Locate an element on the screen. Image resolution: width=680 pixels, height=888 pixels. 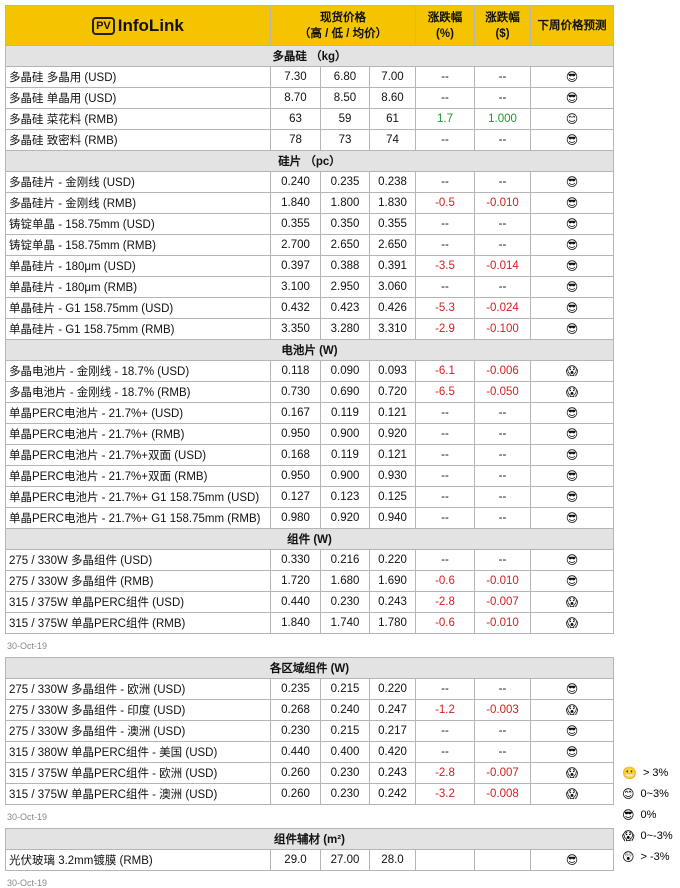
price-avg: 2.650 is located at coordinates (392, 245).